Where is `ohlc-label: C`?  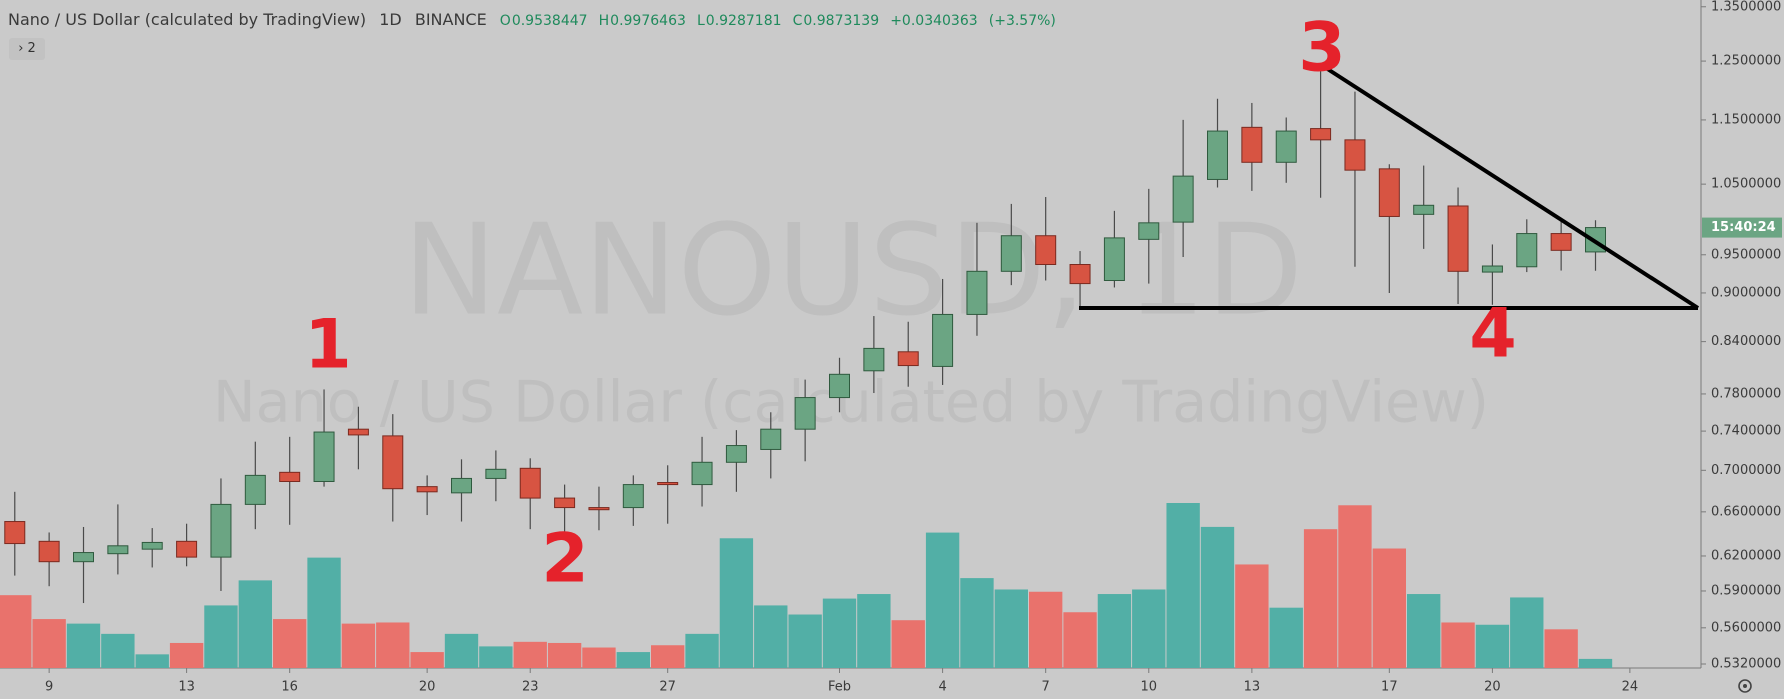
ohlc-label: C is located at coordinates (797, 21).